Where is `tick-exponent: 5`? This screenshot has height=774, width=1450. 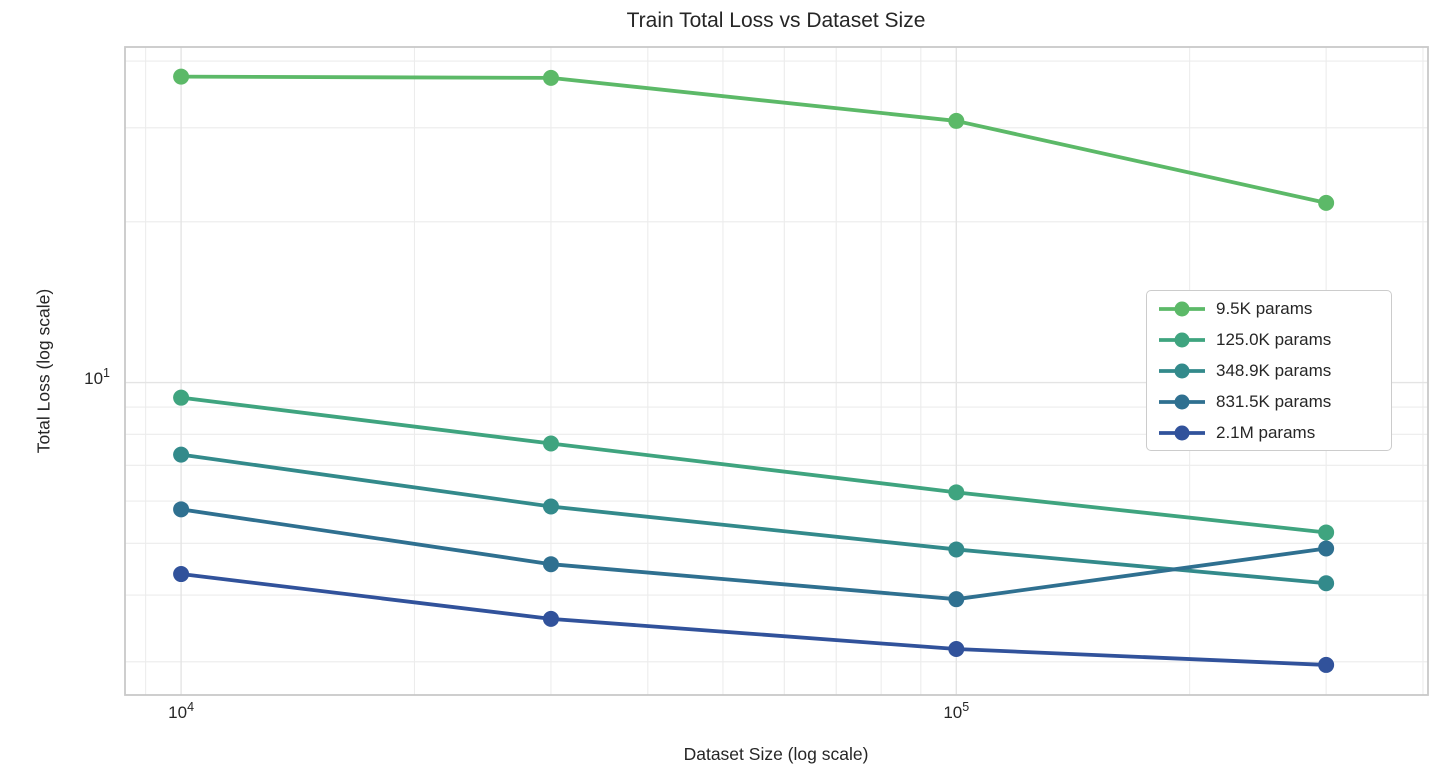 tick-exponent: 5 is located at coordinates (966, 707).